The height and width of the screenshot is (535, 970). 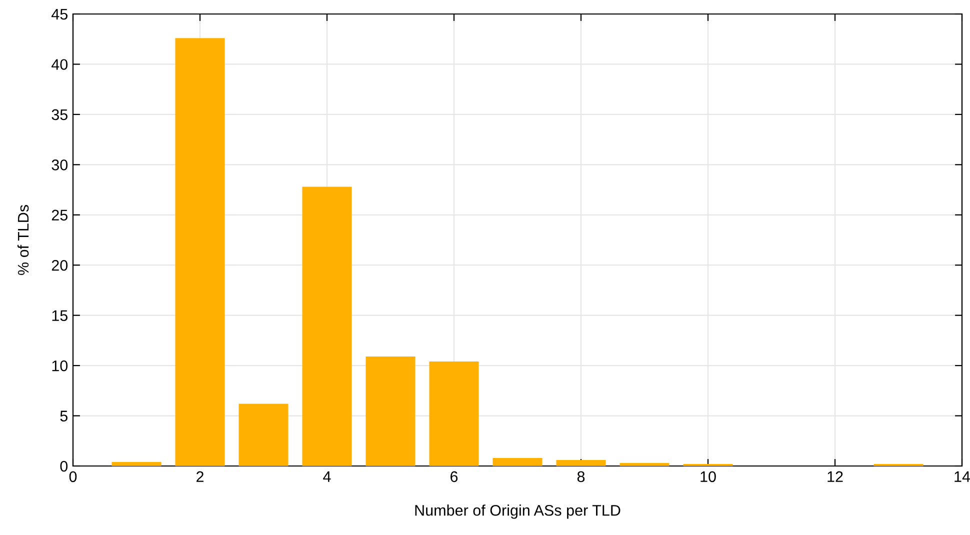 I want to click on y-tick-label: 40, so click(x=60, y=64).